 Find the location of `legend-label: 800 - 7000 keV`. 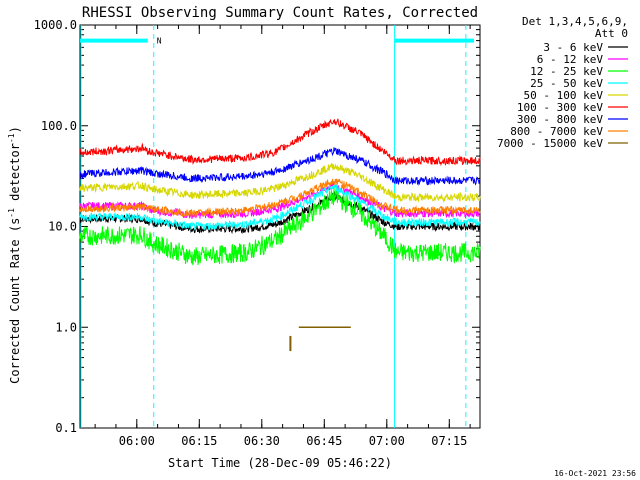

legend-label: 800 - 7000 keV is located at coordinates (556, 131).